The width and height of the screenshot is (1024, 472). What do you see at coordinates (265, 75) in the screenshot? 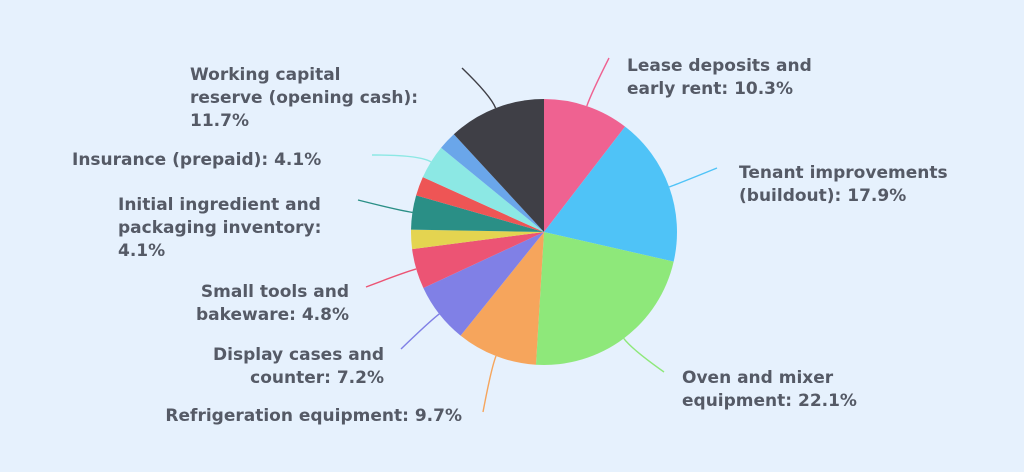
I see `slice-label-line: Working capital` at bounding box center [265, 75].